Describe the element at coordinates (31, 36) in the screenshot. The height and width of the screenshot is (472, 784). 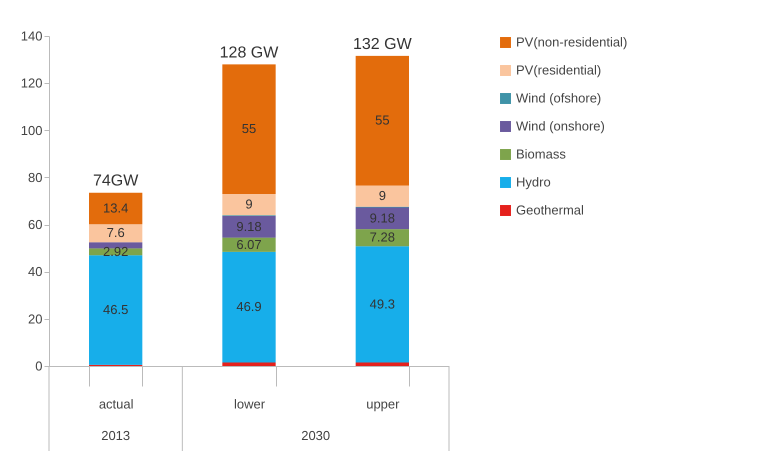
I see `y-tick-label: 140` at that location.